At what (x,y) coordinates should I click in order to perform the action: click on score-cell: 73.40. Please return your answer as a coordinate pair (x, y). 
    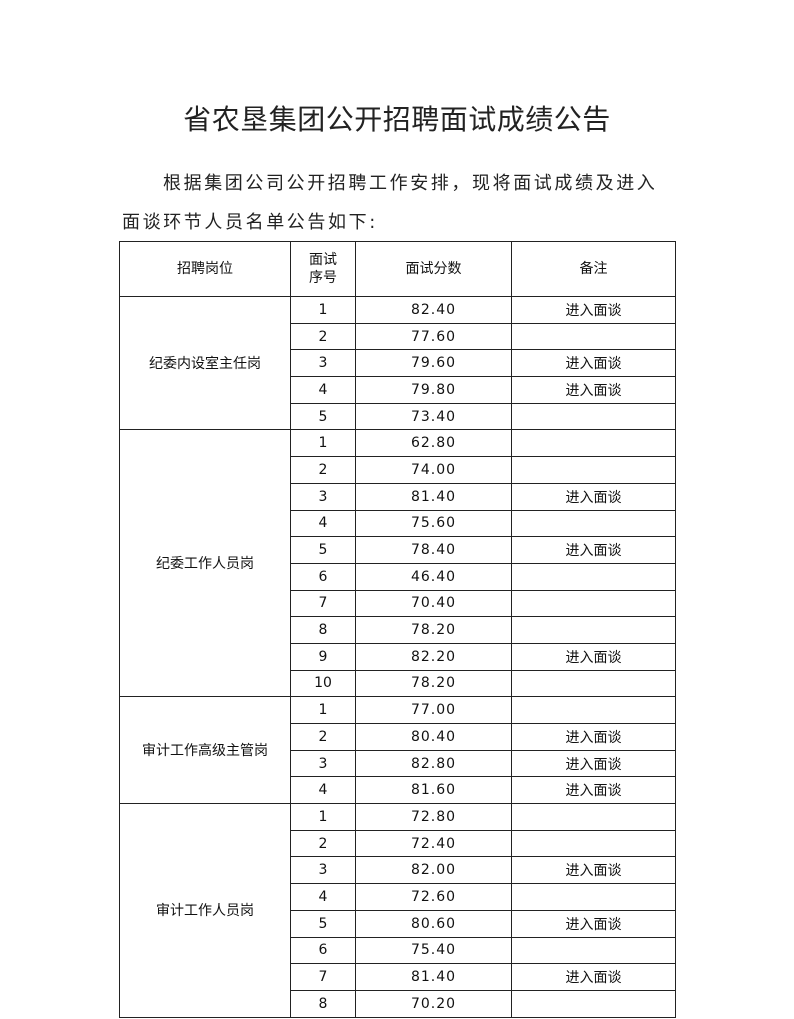
    Looking at the image, I should click on (433, 416).